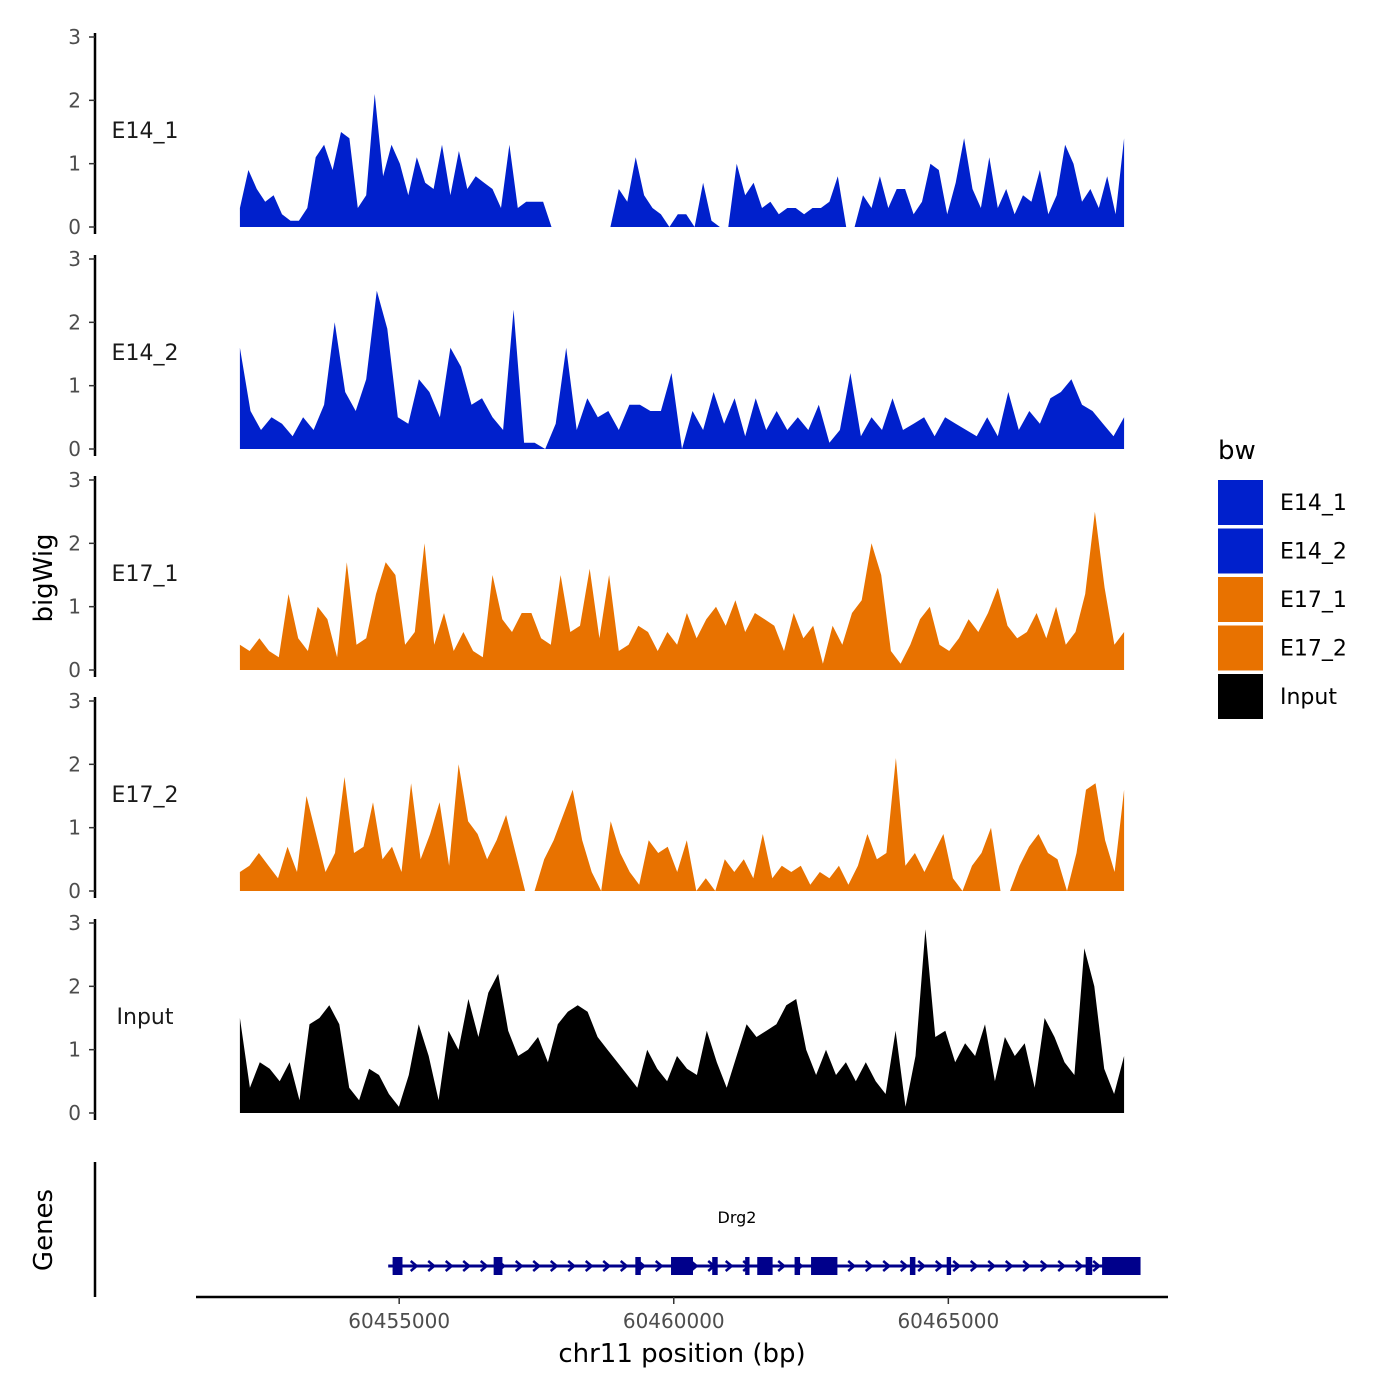  Describe the element at coordinates (145, 574) in the screenshot. I see `track-label-E17_1: E17_1` at that location.